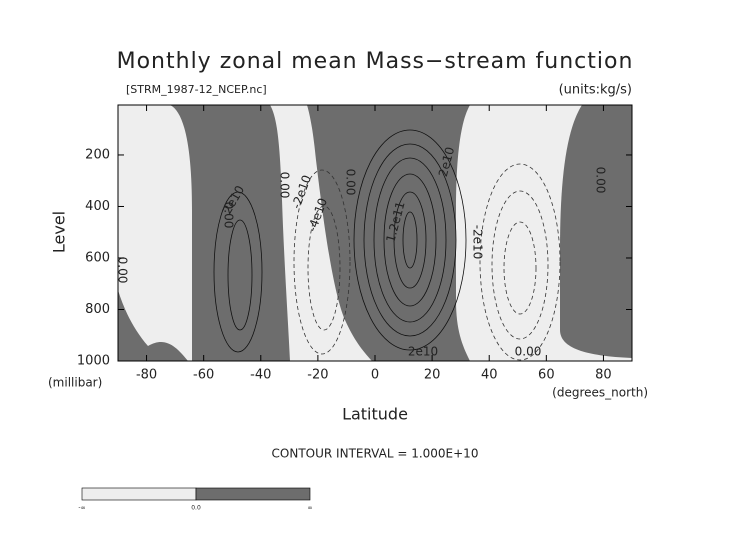 Image resolution: width=752 pixels, height=536 pixels. What do you see at coordinates (203, 375) in the screenshot?
I see `x-tick-label: -60` at bounding box center [203, 375].